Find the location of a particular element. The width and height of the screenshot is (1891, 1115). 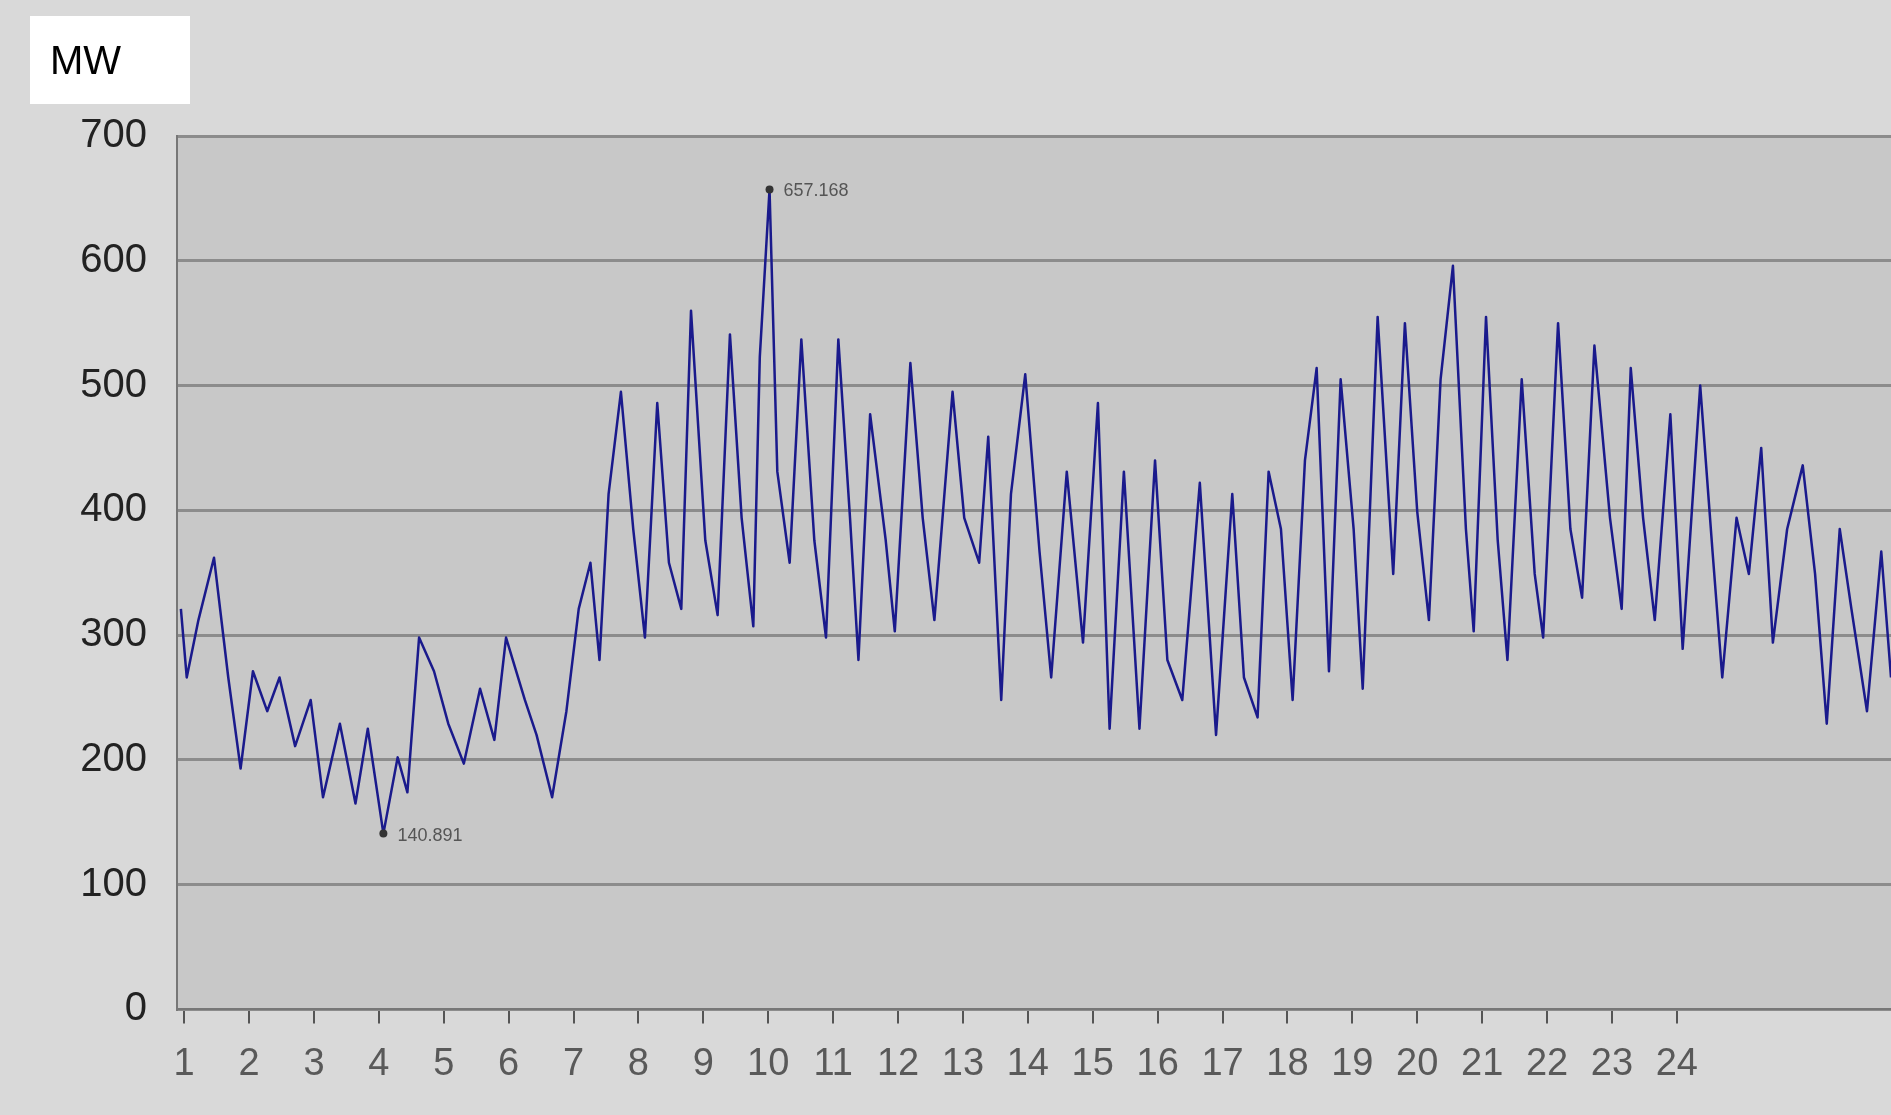

x-tick-label: 2 is located at coordinates (249, 1061).